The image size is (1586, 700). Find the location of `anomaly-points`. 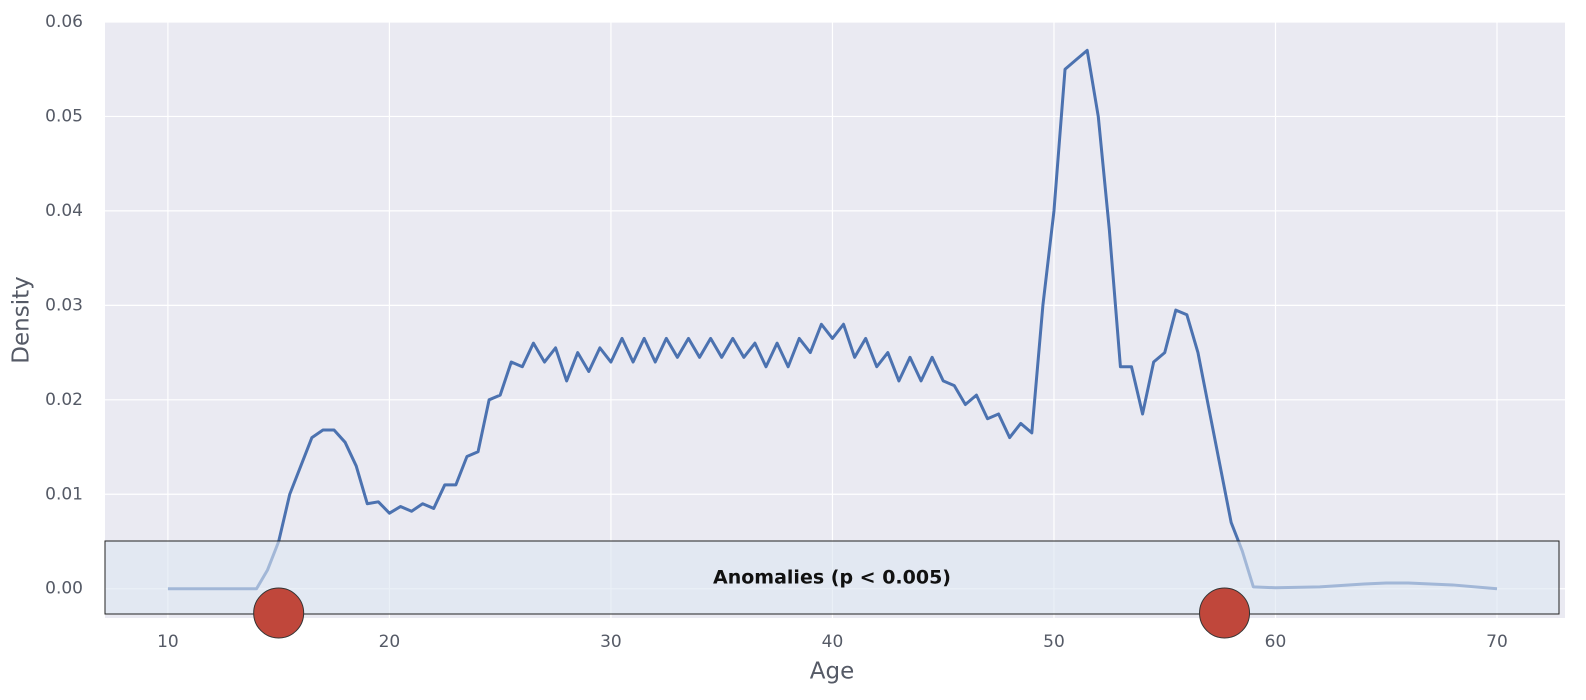

anomaly-points is located at coordinates (752, 613).